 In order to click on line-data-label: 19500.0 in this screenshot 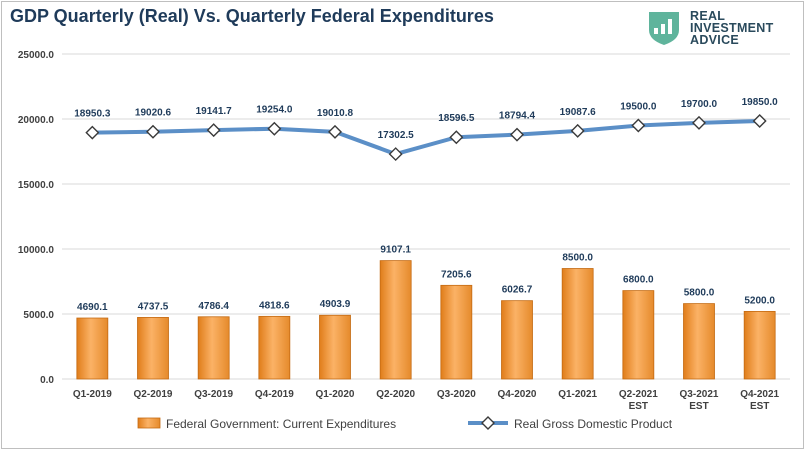, I will do `click(638, 107)`.